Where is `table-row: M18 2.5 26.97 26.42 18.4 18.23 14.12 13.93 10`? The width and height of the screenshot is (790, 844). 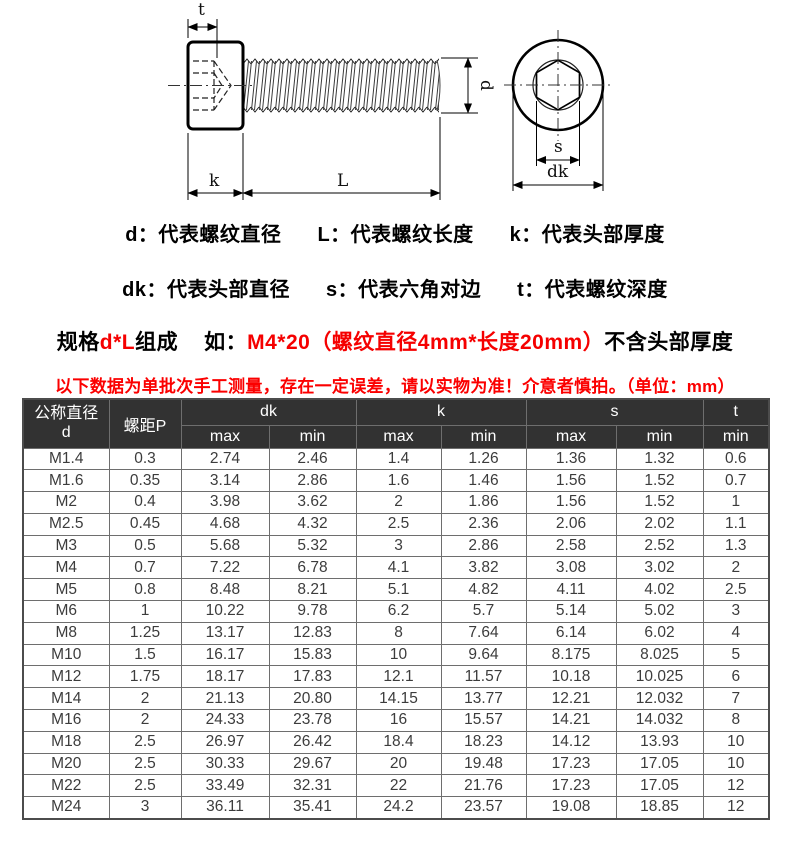
table-row: M18 2.5 26.97 26.42 18.4 18.23 14.12 13.93 10 is located at coordinates (396, 742).